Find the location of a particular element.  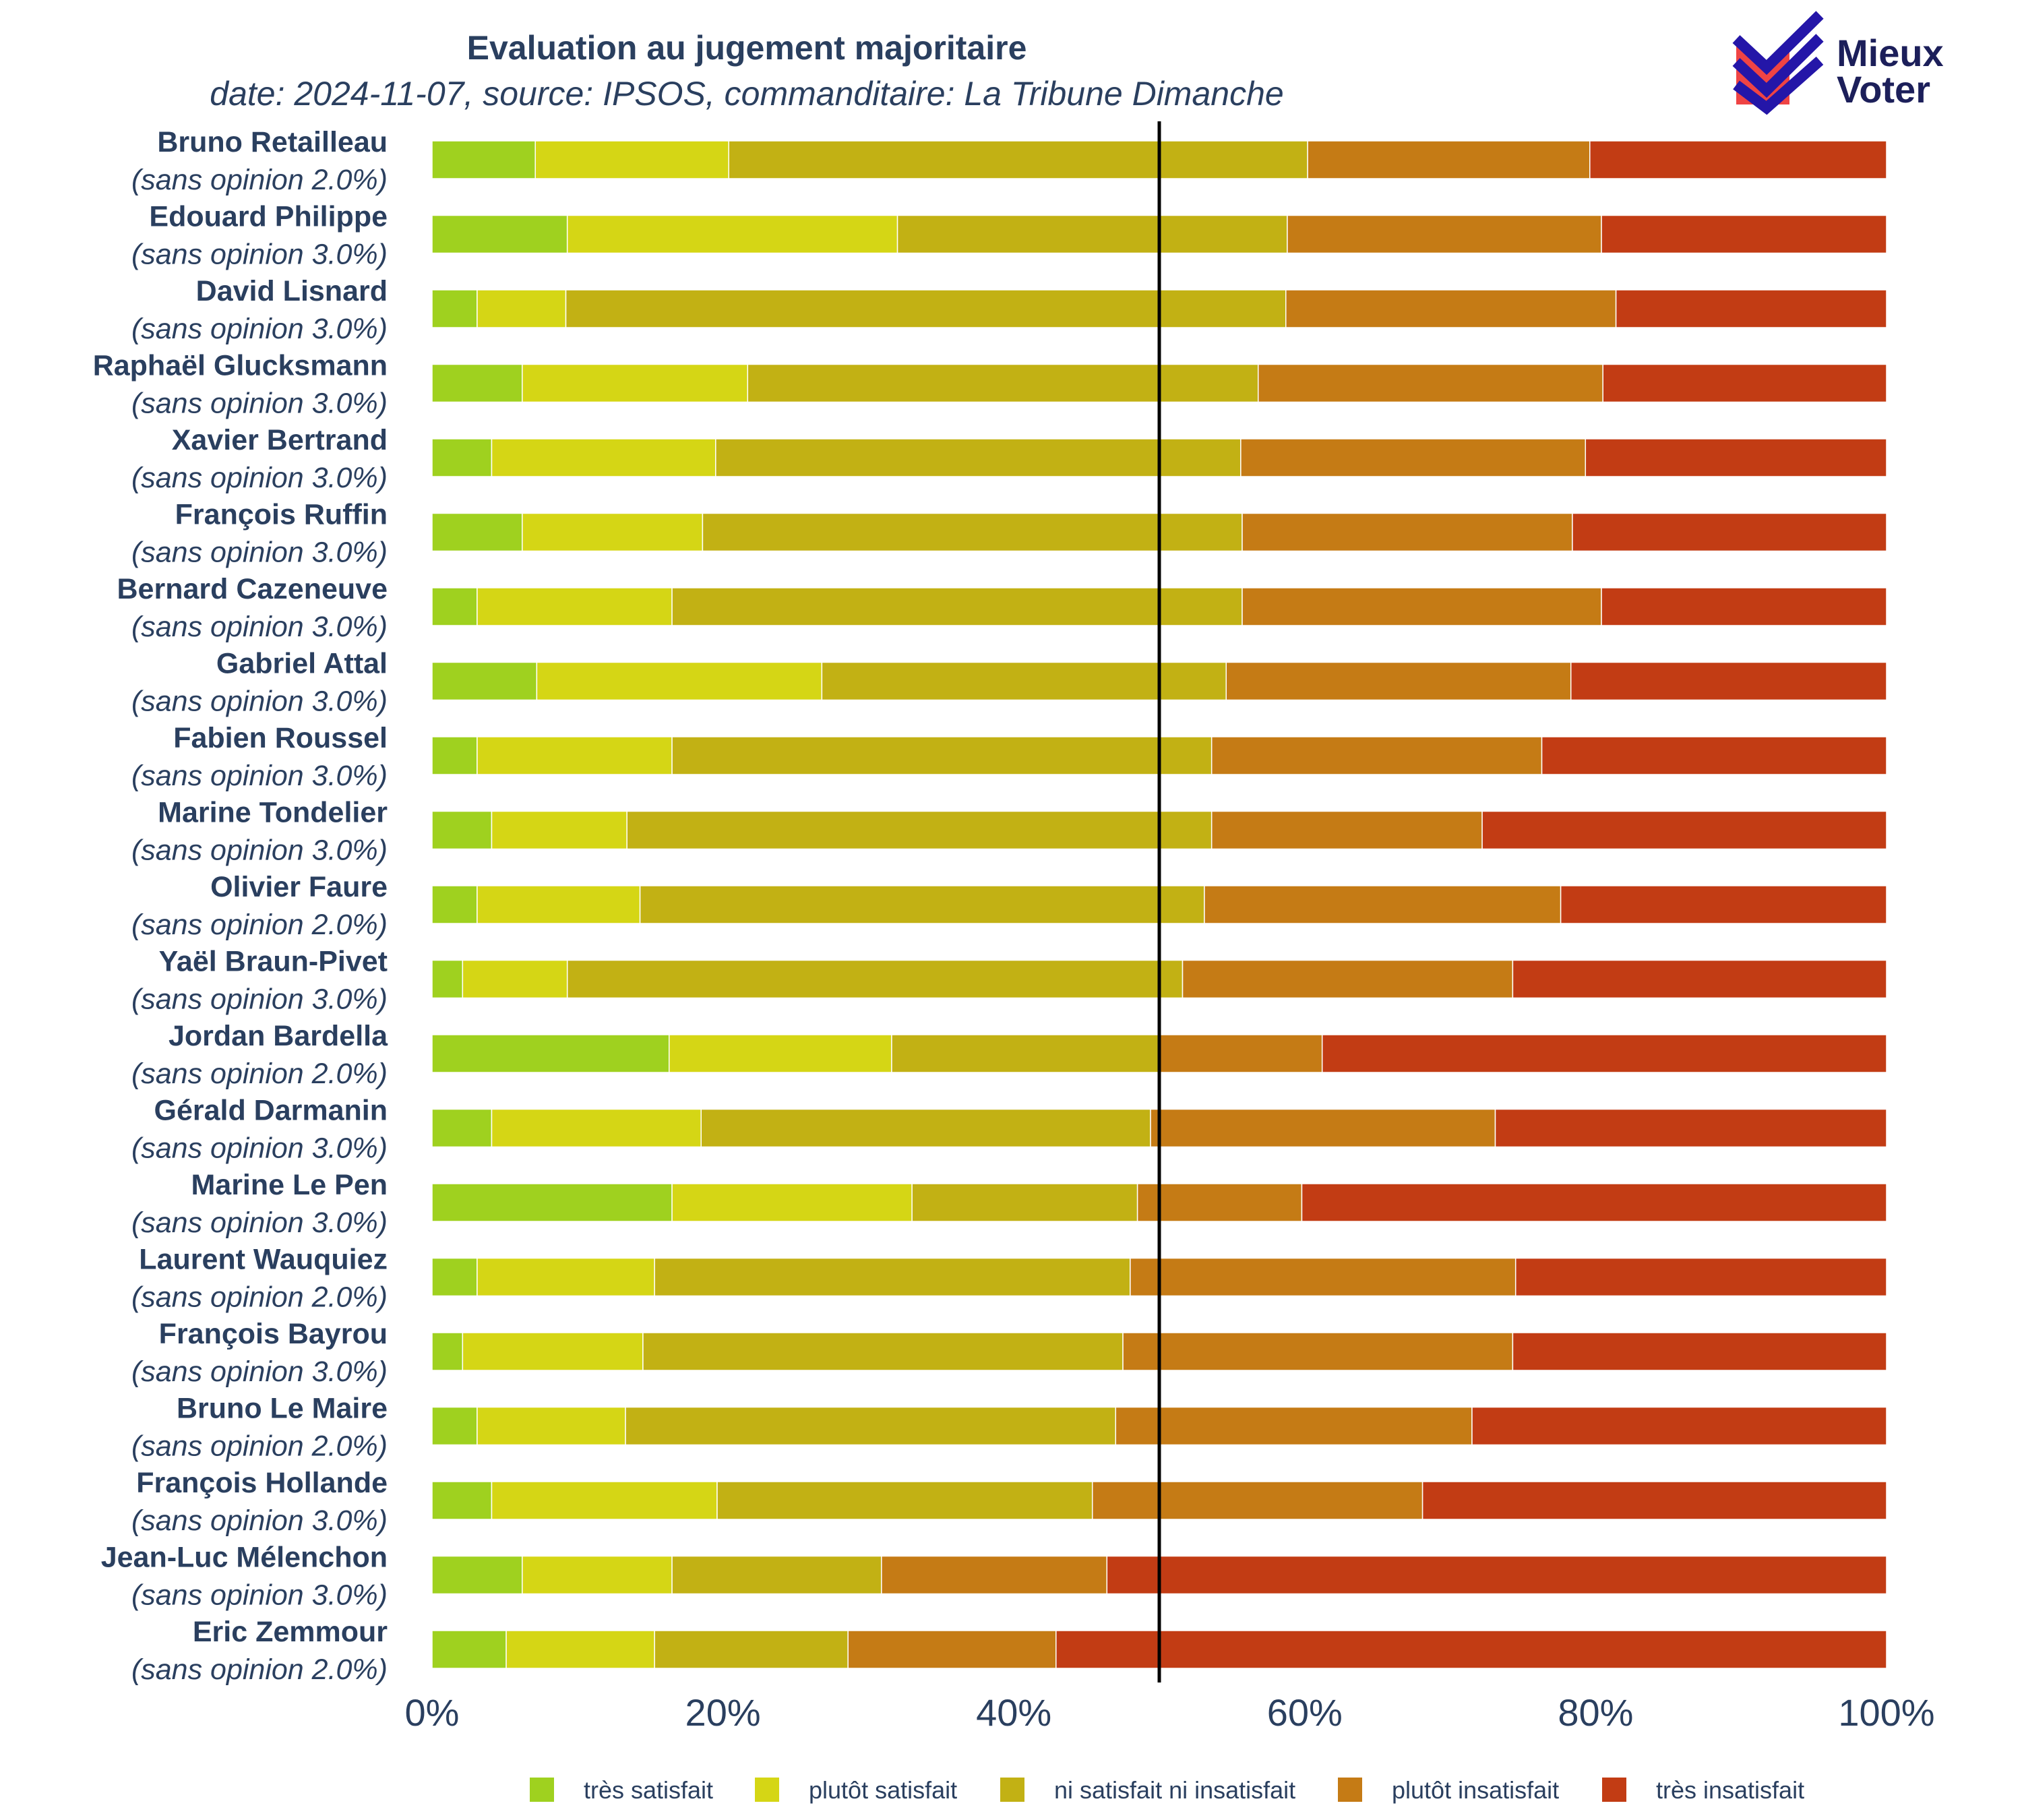

candidate-name: Marine Le Pen is located at coordinates (289, 1185).